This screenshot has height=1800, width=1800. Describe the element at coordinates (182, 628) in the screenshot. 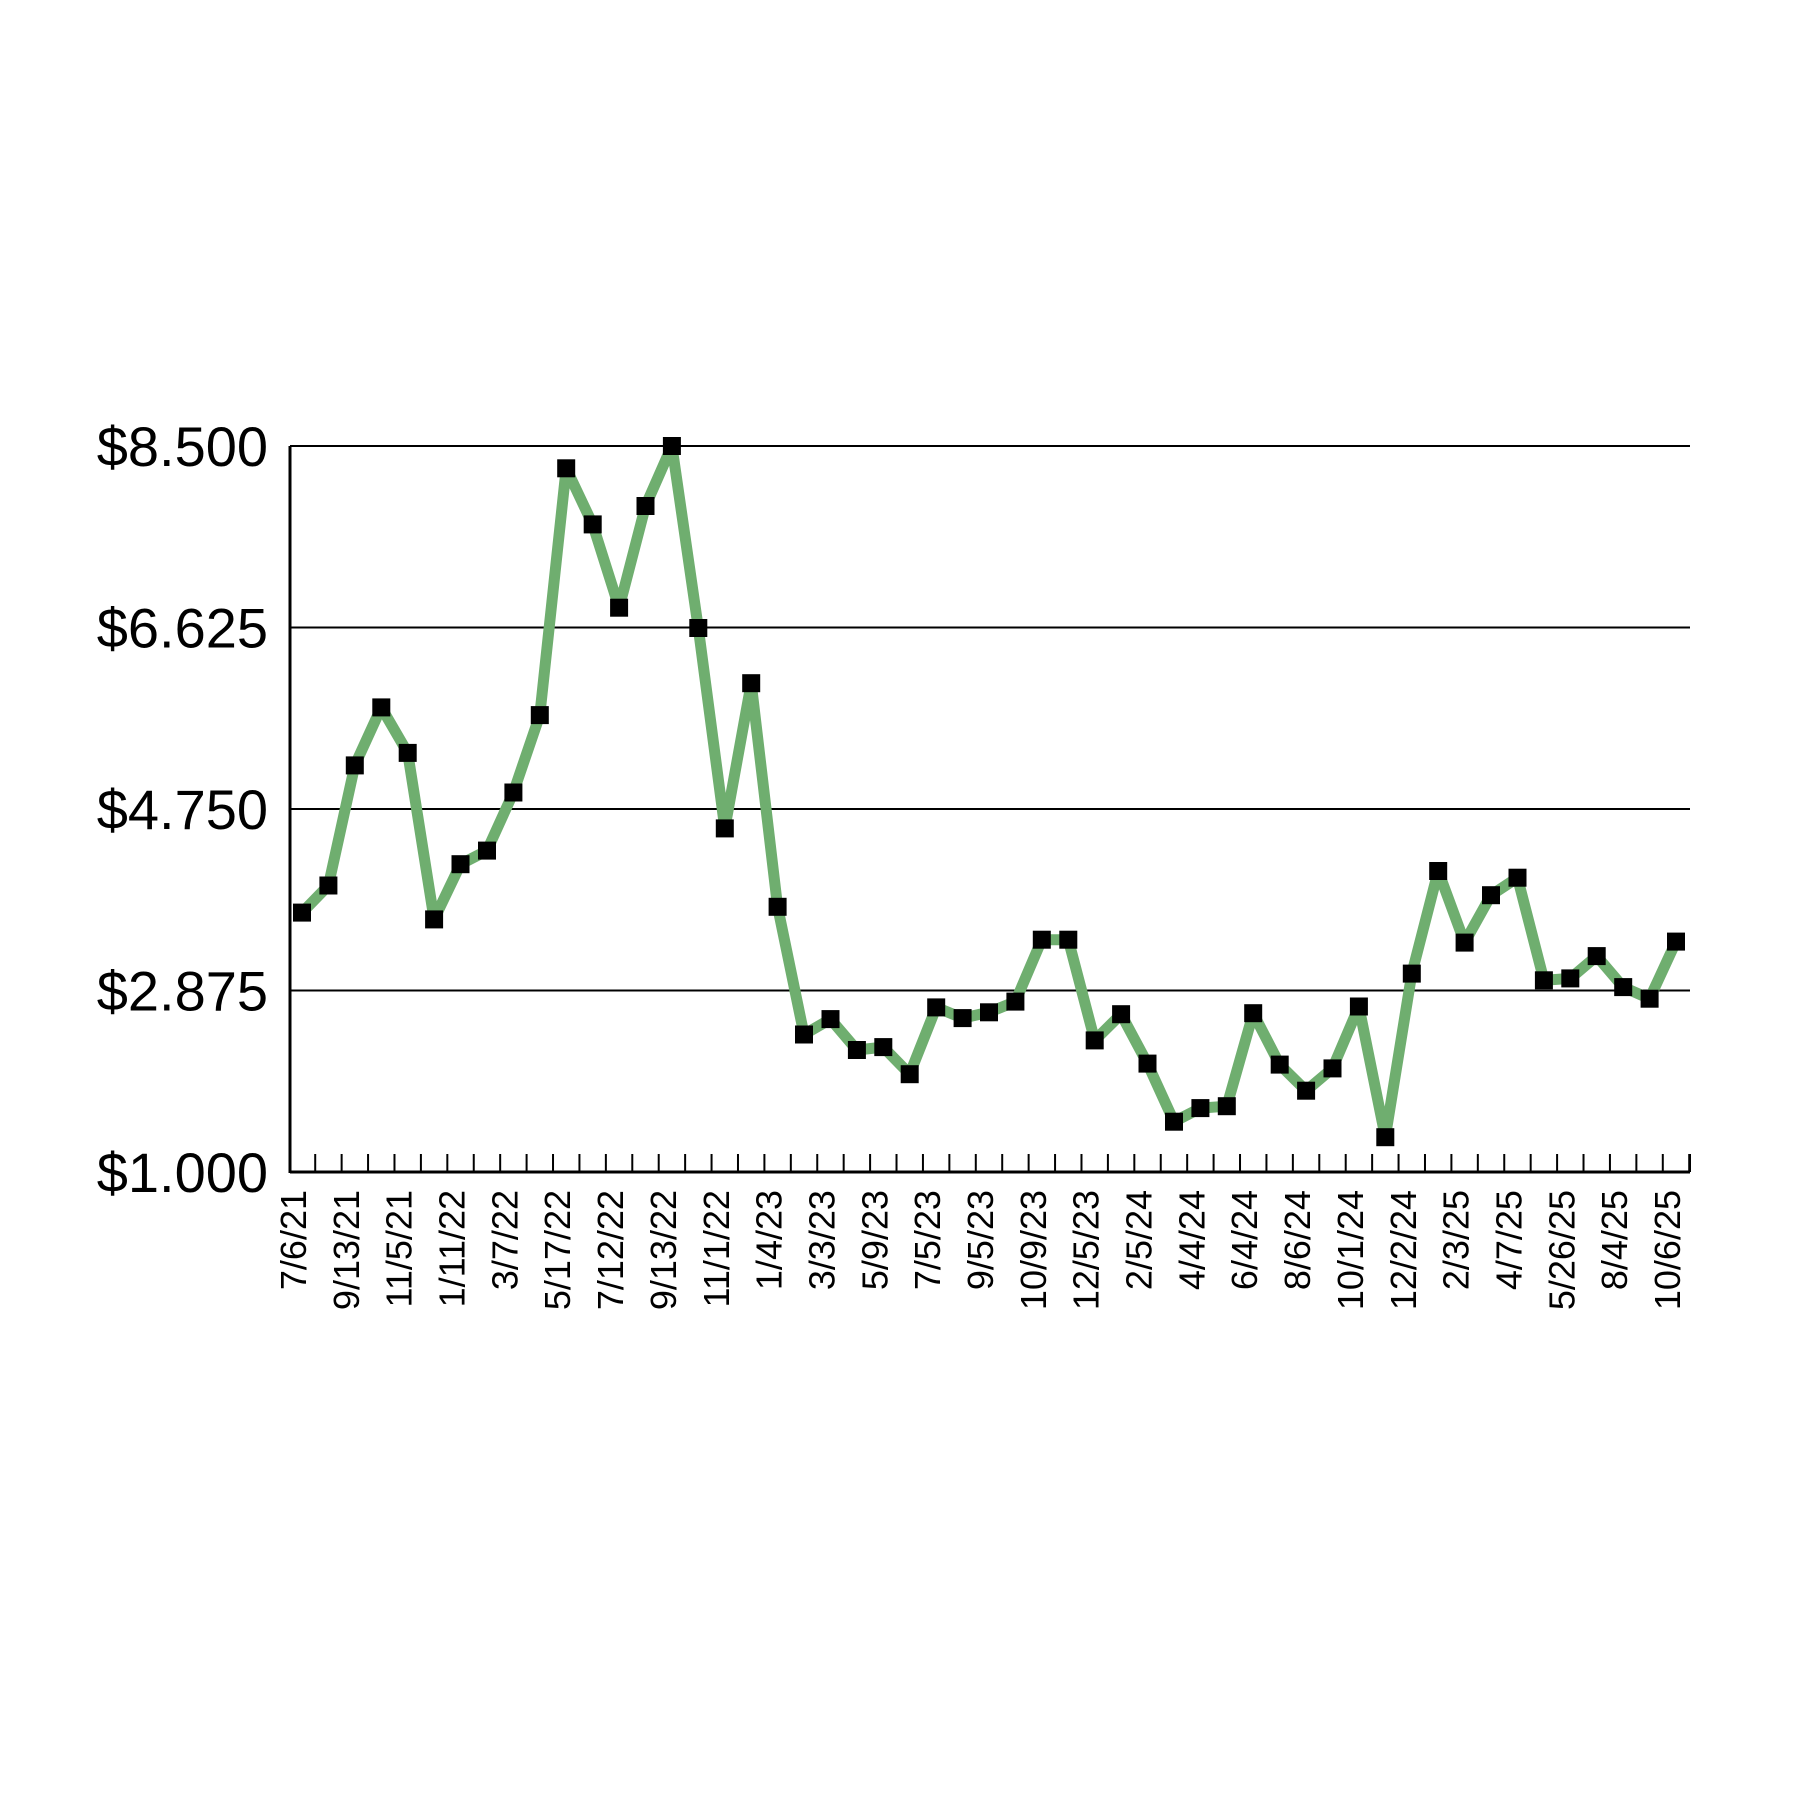

I see `y-tick-label: $6.625` at that location.